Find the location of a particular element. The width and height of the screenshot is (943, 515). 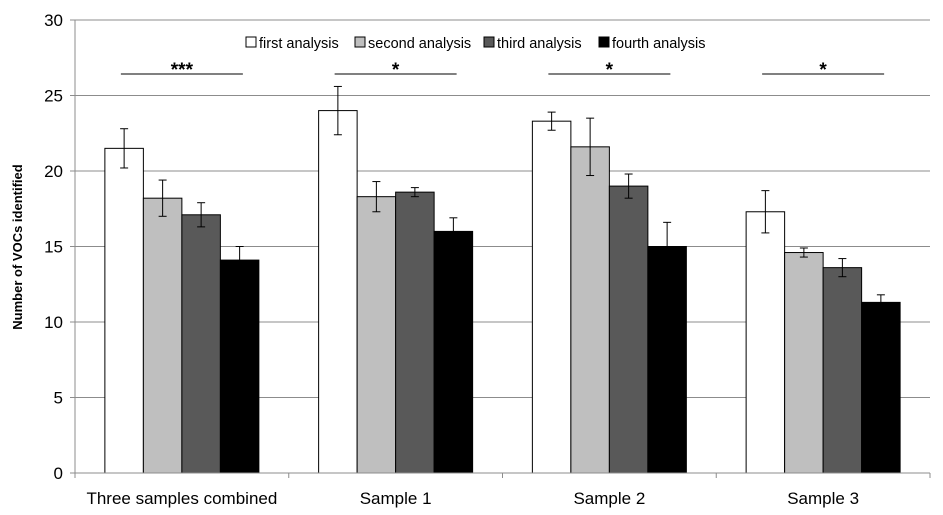

x-tick-label: Three samples combined is located at coordinates (181, 498).